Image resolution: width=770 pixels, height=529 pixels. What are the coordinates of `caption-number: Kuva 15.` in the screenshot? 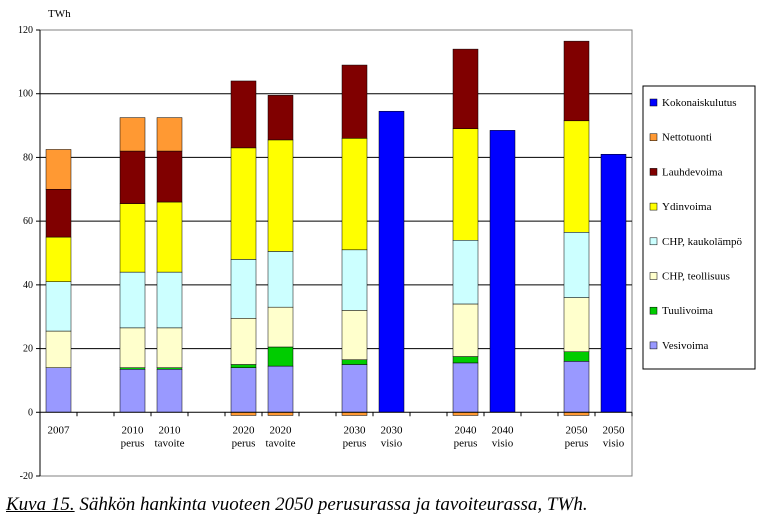 It's located at (40, 504).